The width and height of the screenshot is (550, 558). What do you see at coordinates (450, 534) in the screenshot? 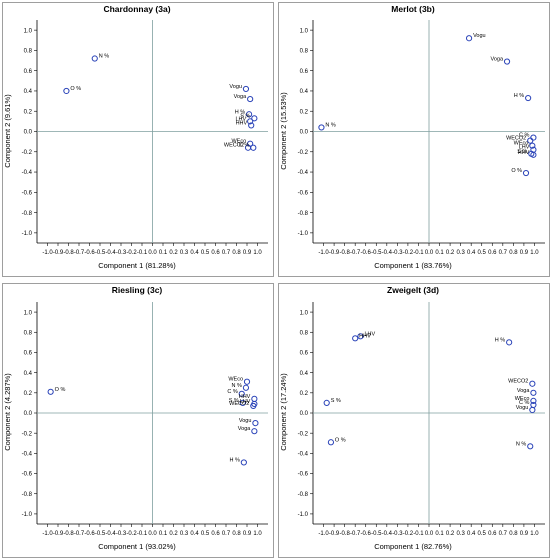
I see `x-tick-label: 0.2` at bounding box center [450, 534].